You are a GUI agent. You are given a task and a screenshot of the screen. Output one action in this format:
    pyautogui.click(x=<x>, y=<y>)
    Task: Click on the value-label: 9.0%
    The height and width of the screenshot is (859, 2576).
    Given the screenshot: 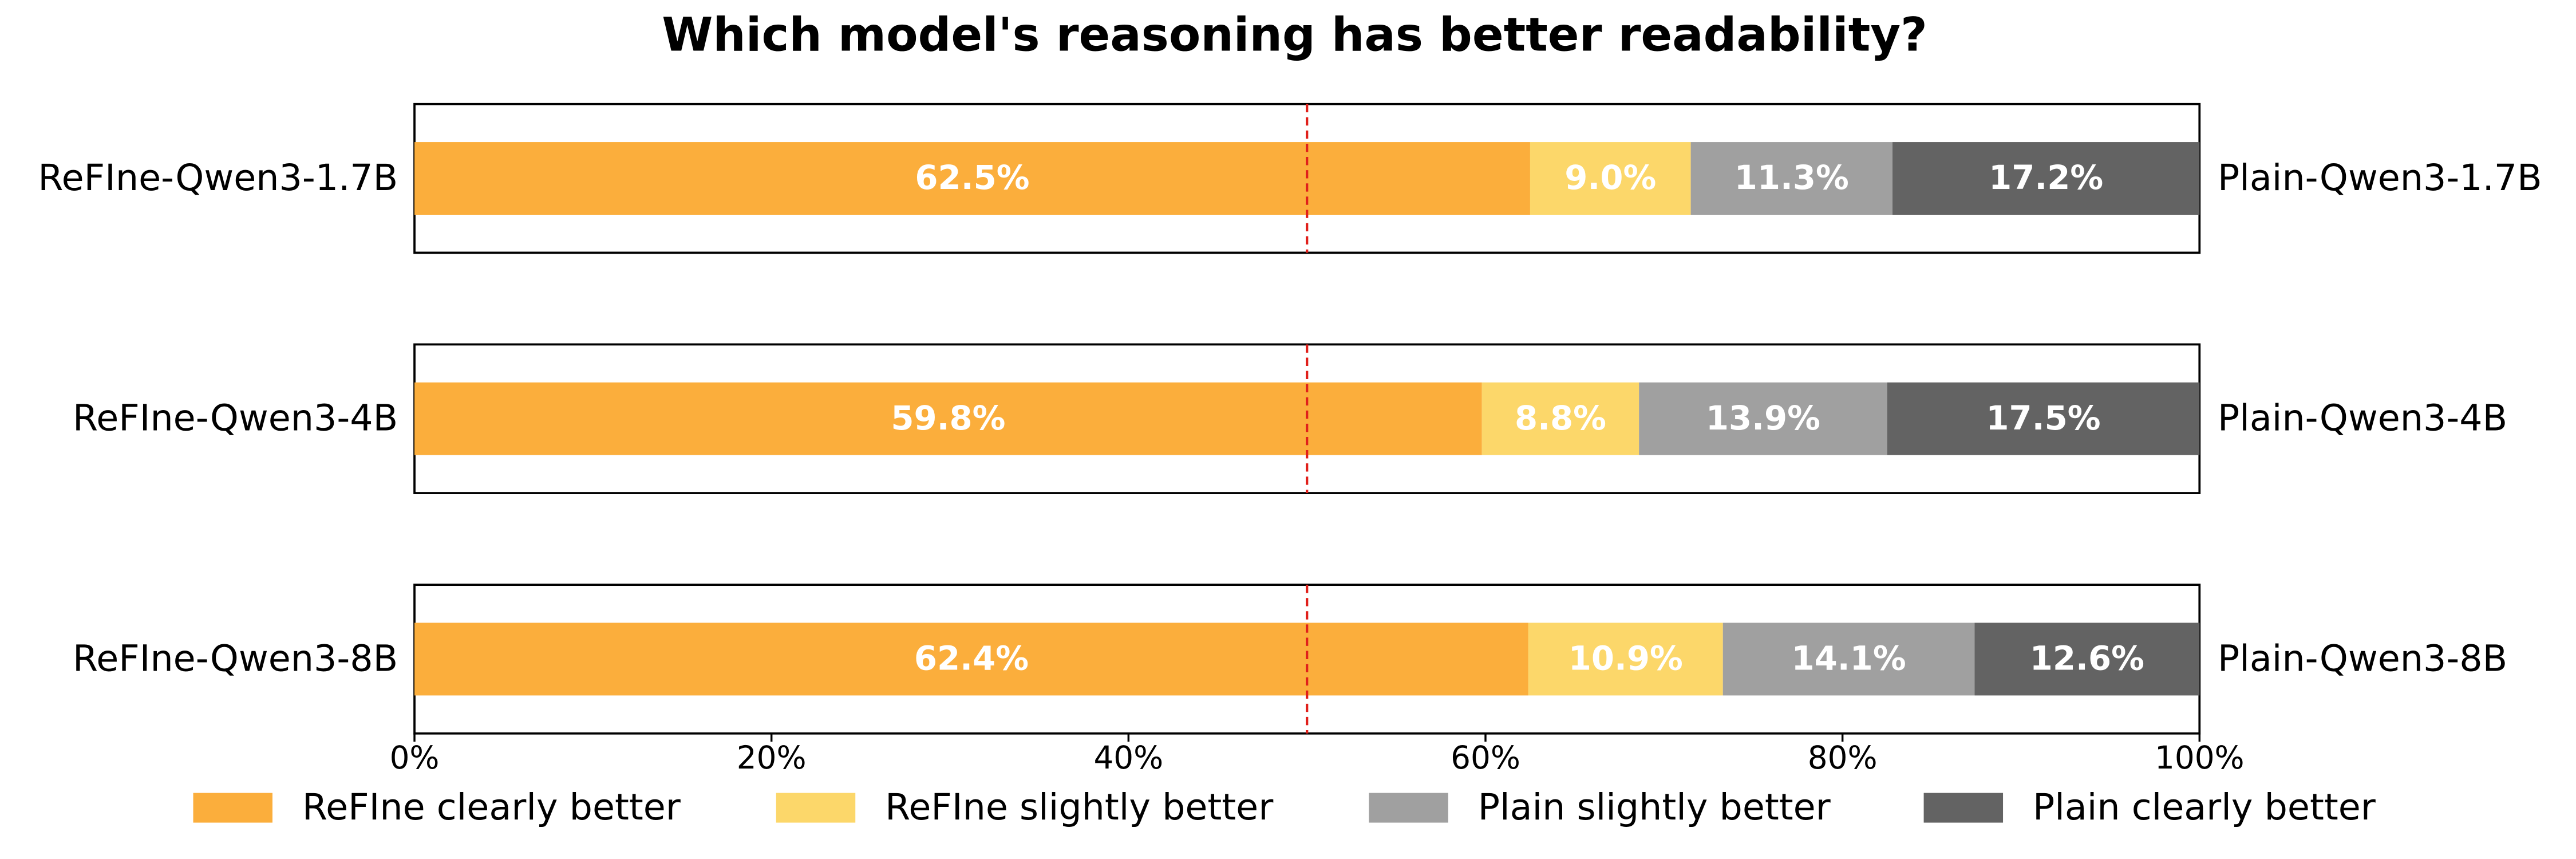 What is the action you would take?
    pyautogui.click(x=1610, y=178)
    